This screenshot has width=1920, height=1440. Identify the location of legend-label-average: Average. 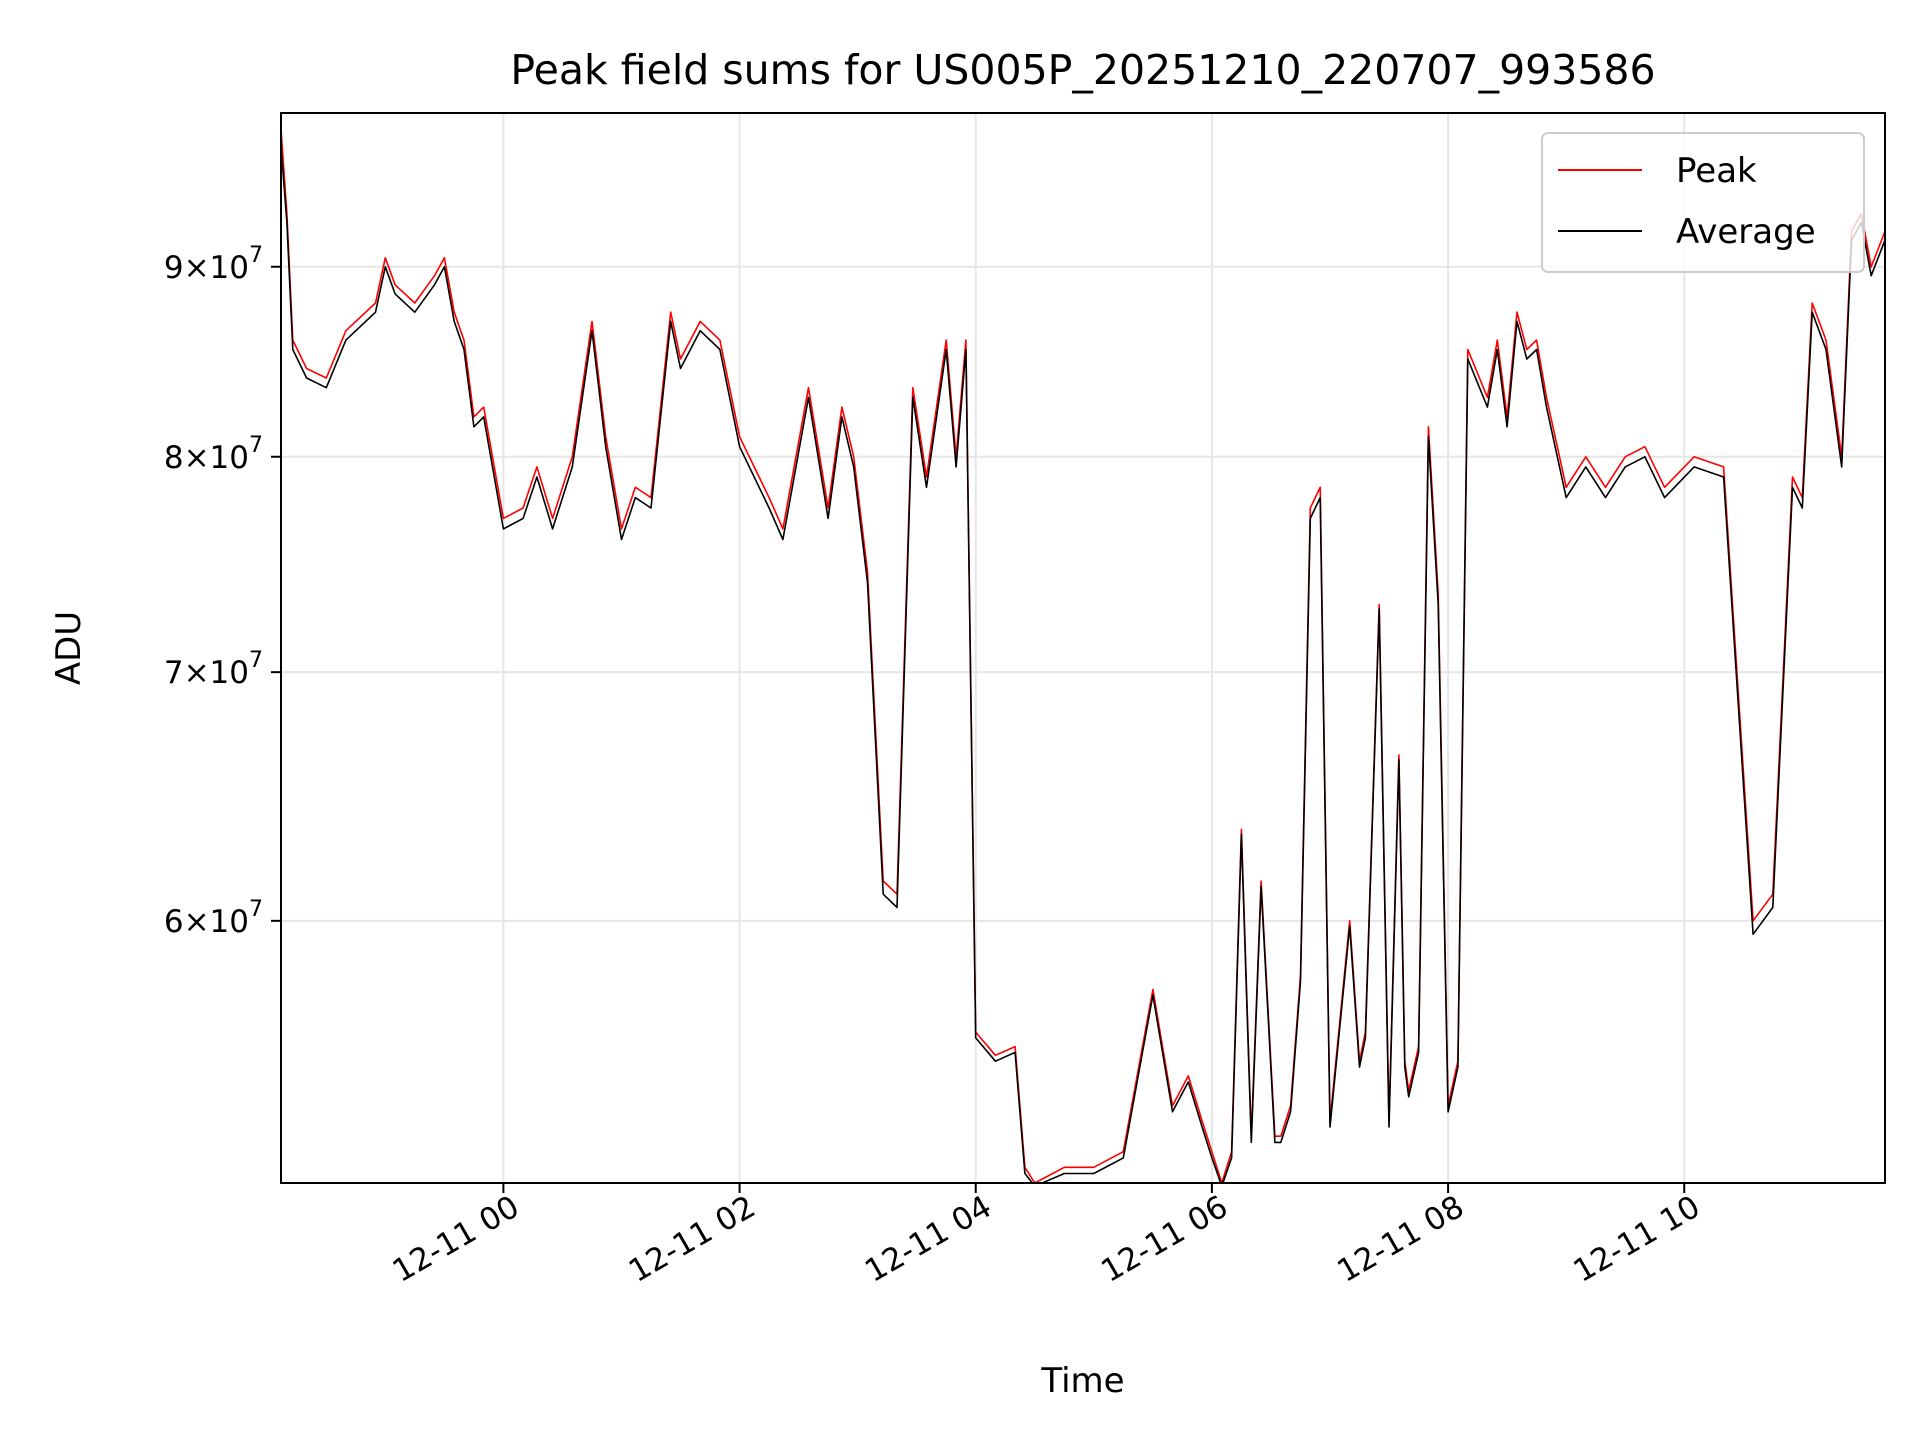
(1746, 232).